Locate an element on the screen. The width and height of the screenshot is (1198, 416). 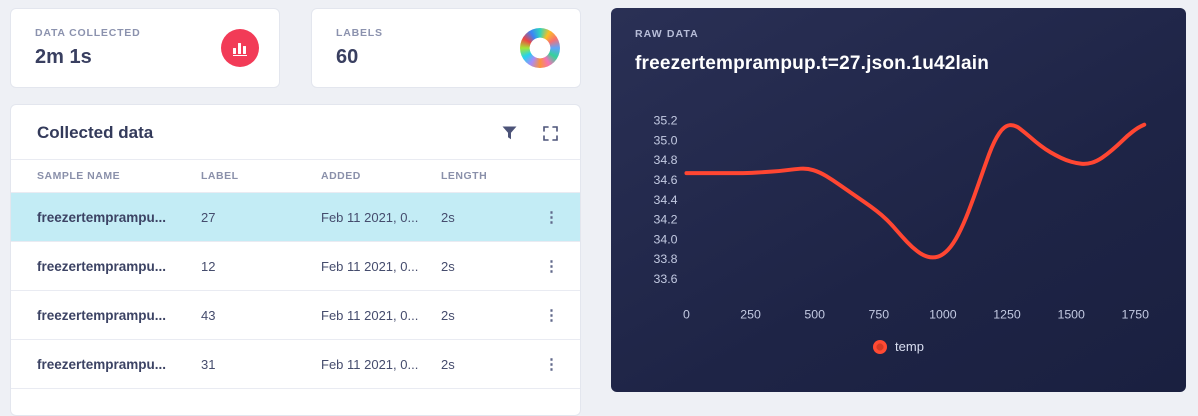
header-icons is located at coordinates (530, 133).